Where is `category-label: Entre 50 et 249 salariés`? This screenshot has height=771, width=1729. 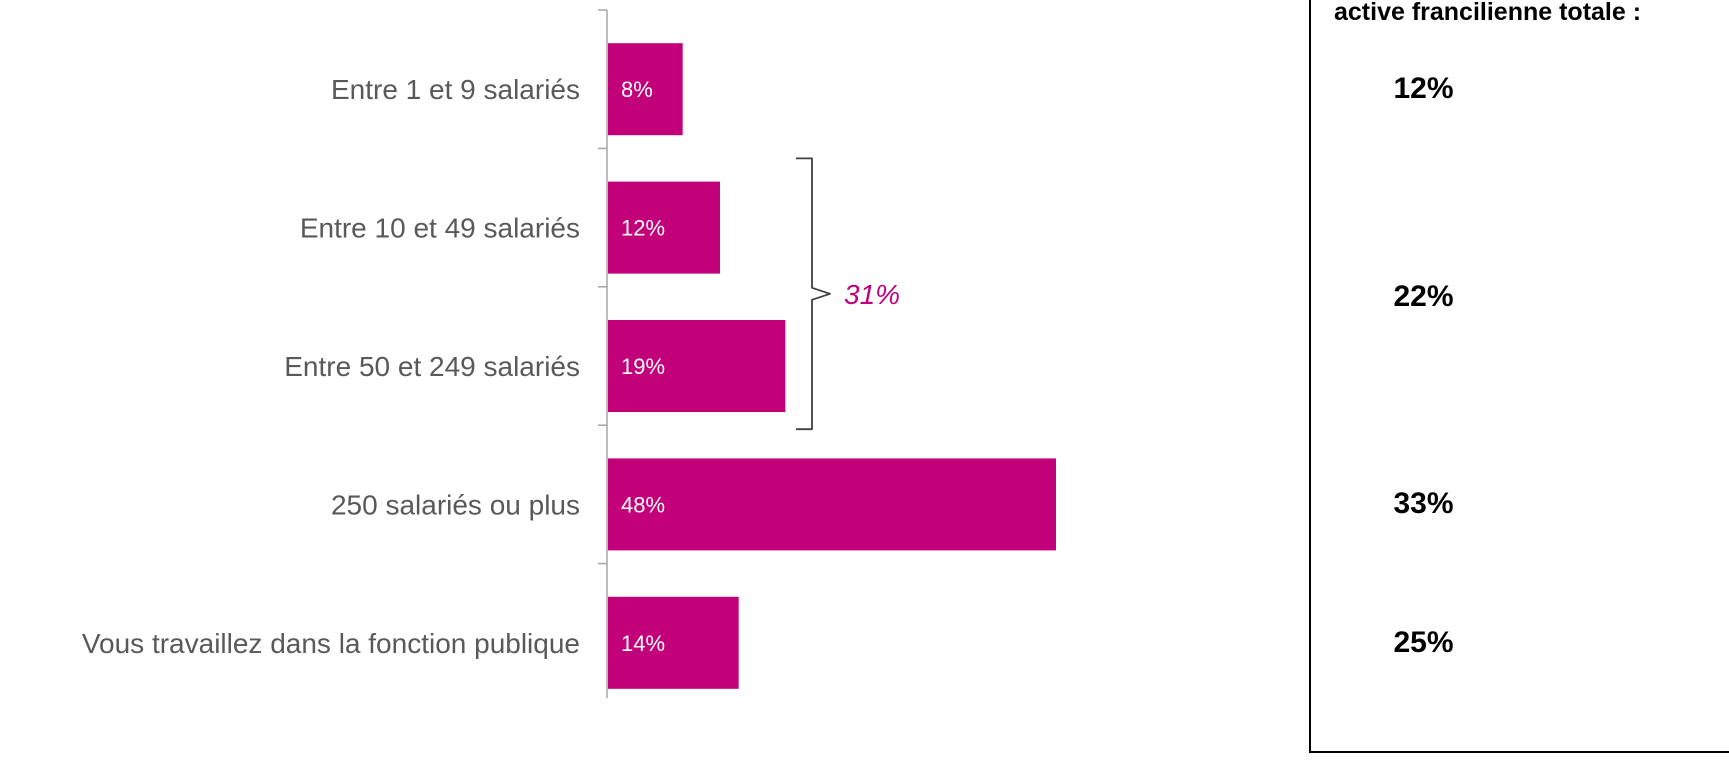
category-label: Entre 50 et 249 salariés is located at coordinates (432, 366).